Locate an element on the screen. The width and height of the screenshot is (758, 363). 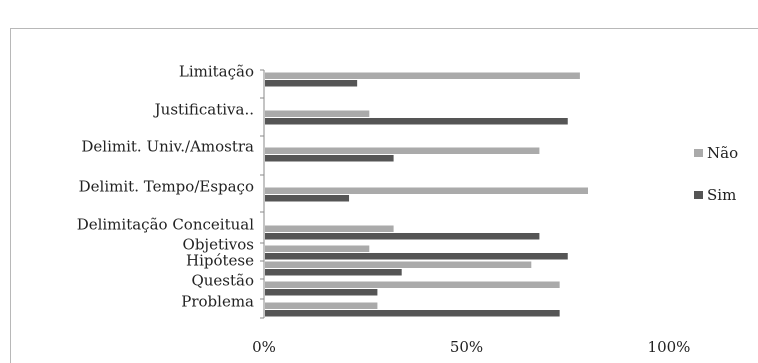
bar-nao-justificativa is located at coordinates (317, 113).